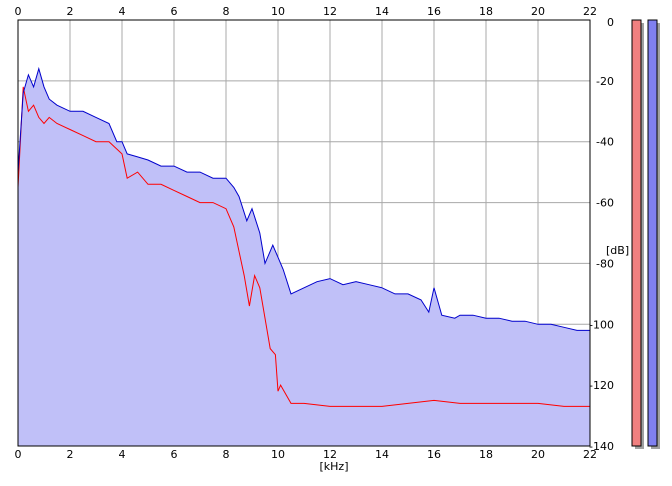 The image size is (672, 486). I want to click on x-tick-label-top: 8, so click(226, 11).